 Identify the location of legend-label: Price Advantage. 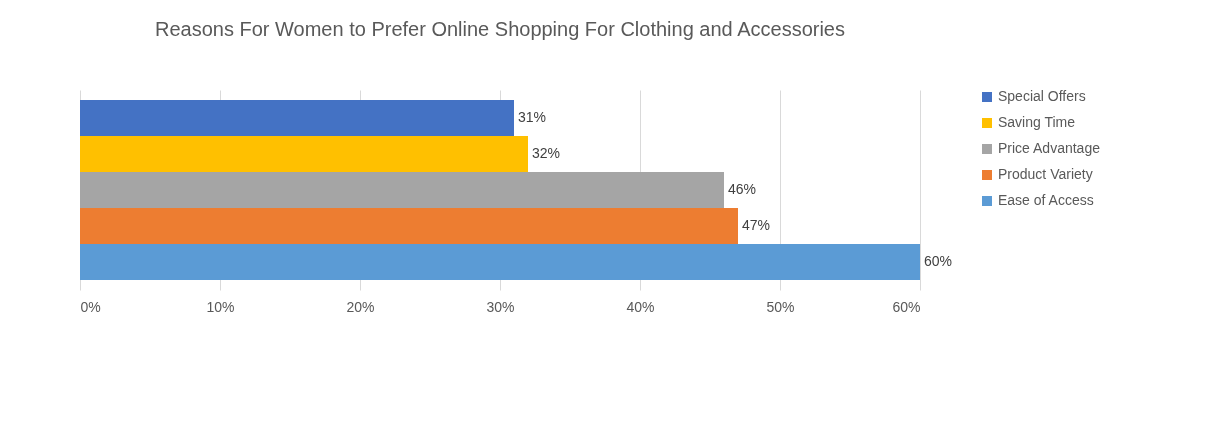
(1049, 148).